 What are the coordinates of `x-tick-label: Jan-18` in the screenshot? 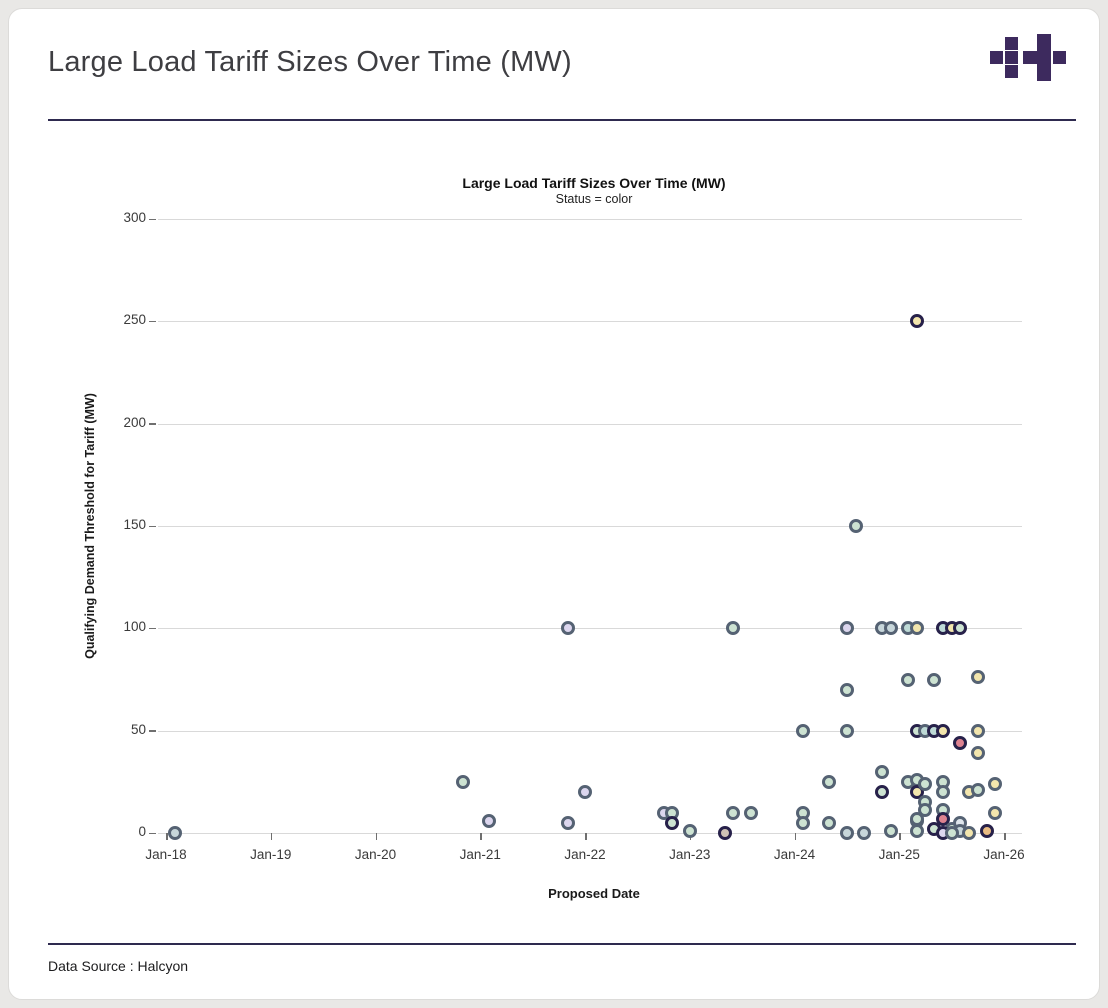 It's located at (166, 854).